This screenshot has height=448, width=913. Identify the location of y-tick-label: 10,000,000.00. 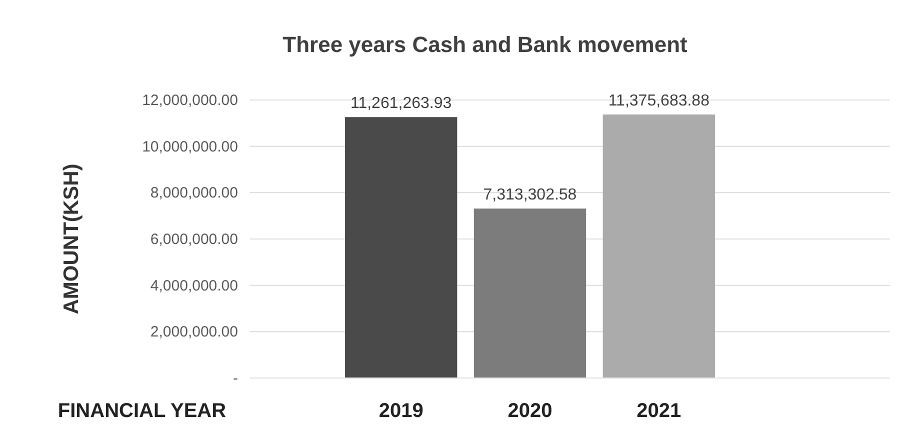
(190, 147).